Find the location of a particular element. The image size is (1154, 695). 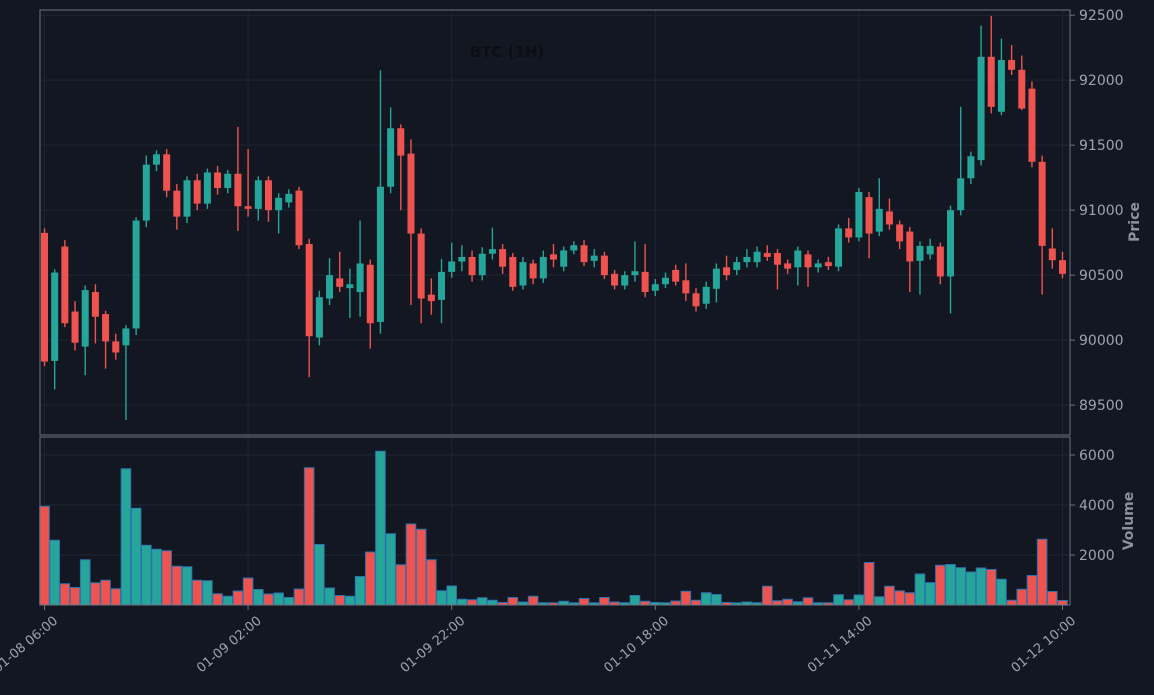

svg-text: 91500 is located at coordinates (1101, 146).